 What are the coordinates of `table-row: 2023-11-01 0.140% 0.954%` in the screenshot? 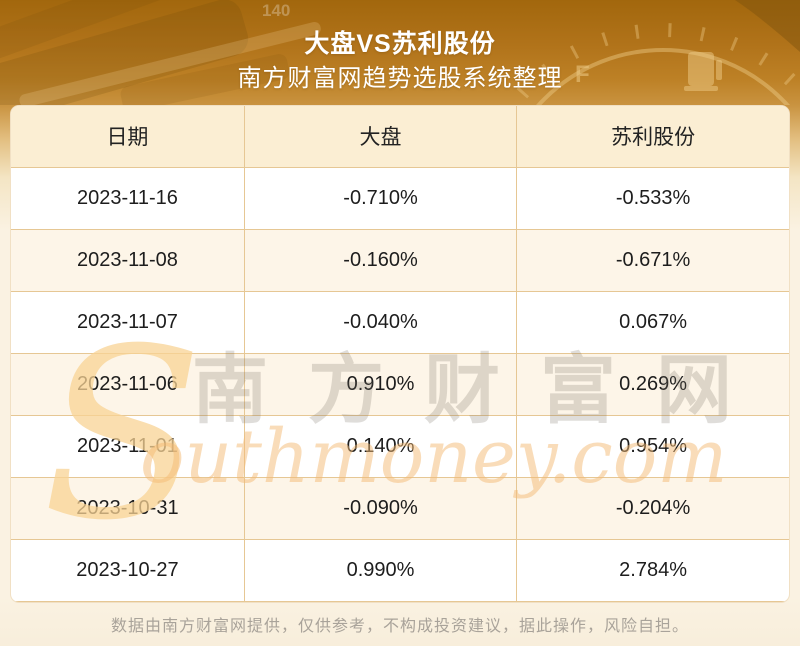 It's located at (400, 446).